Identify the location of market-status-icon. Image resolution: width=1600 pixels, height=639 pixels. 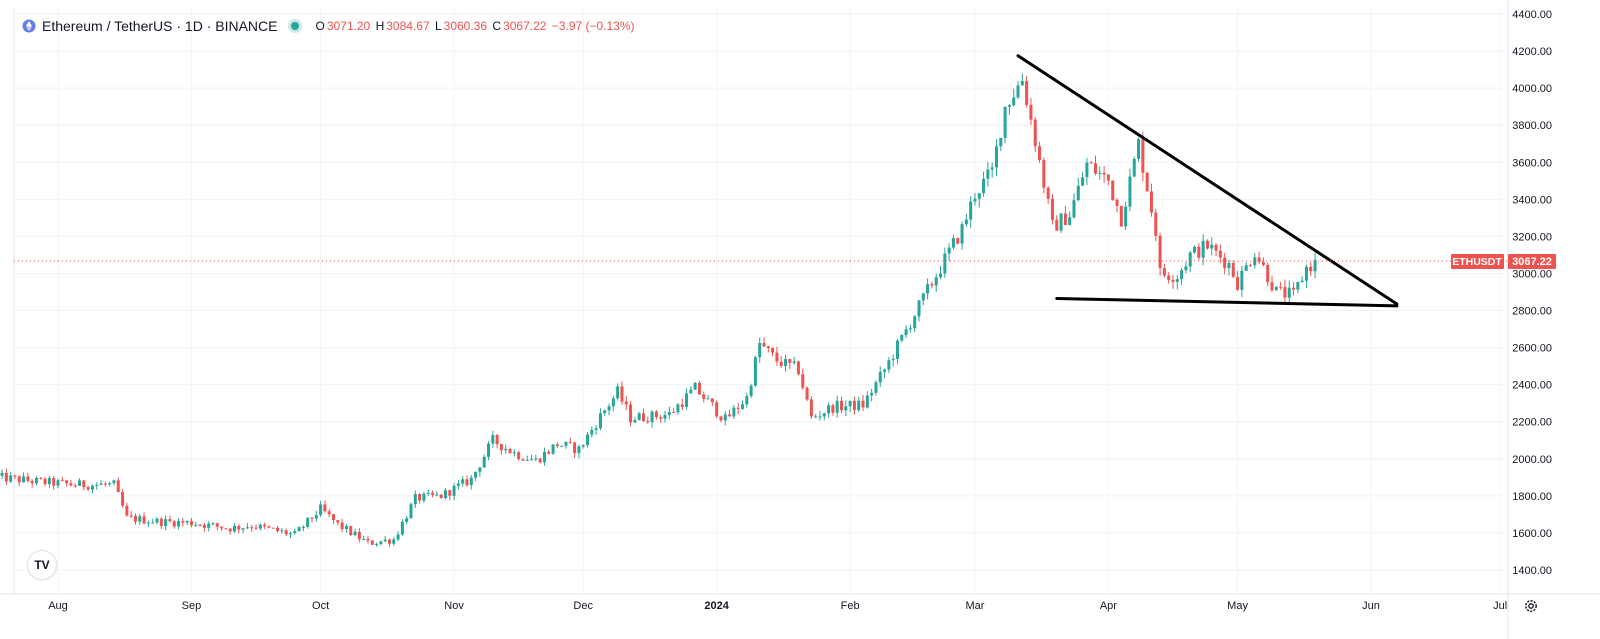
(295, 26).